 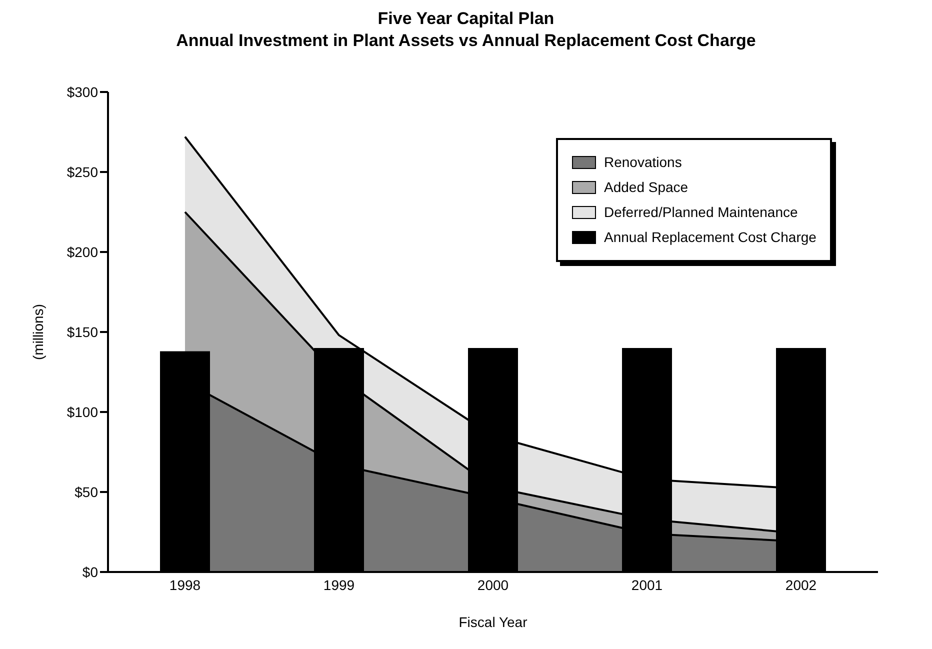 What do you see at coordinates (82, 172) in the screenshot?
I see `y-tick-label: $250` at bounding box center [82, 172].